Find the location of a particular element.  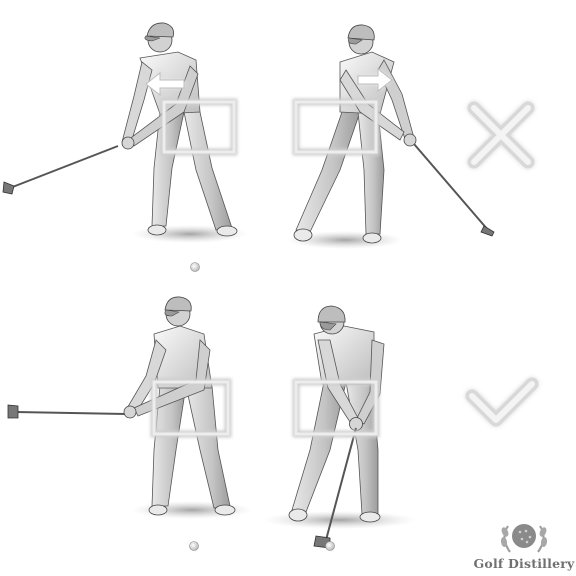

golfer-bottom-right is located at coordinates (340, 427).